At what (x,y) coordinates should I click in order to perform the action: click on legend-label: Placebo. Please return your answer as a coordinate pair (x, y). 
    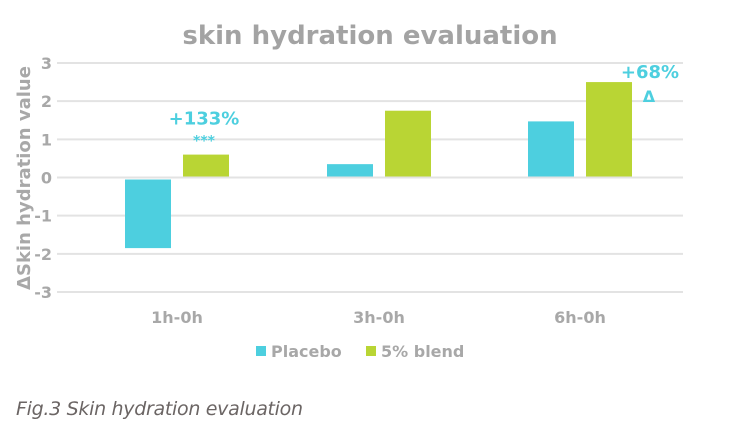
    Looking at the image, I should click on (306, 351).